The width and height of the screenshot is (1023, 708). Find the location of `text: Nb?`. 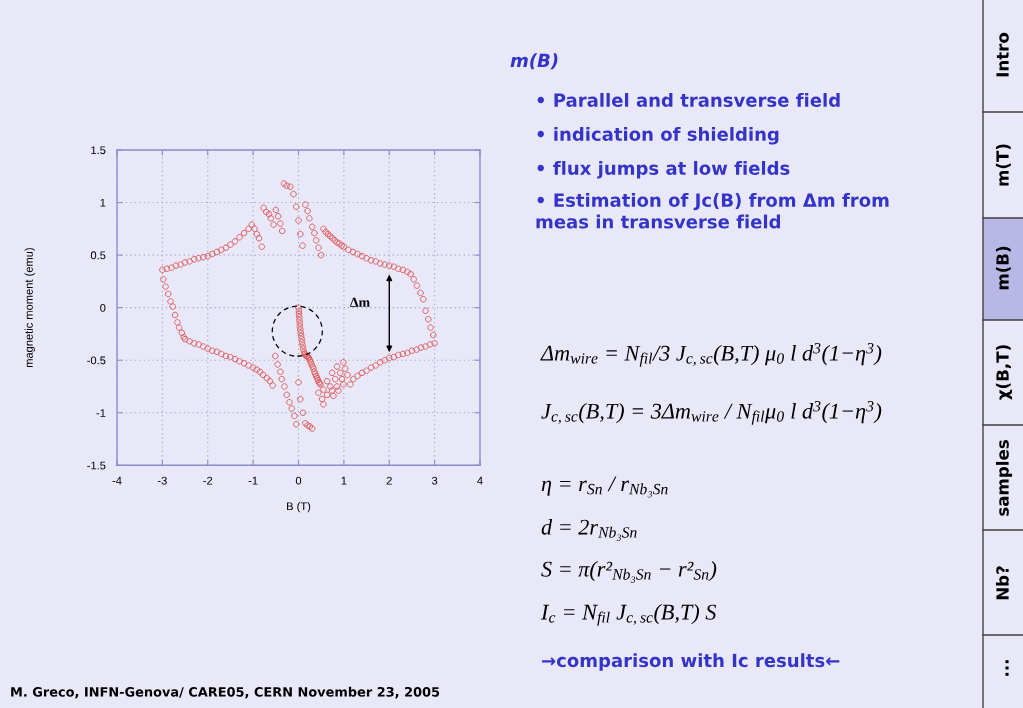

text: Nb? is located at coordinates (1002, 583).